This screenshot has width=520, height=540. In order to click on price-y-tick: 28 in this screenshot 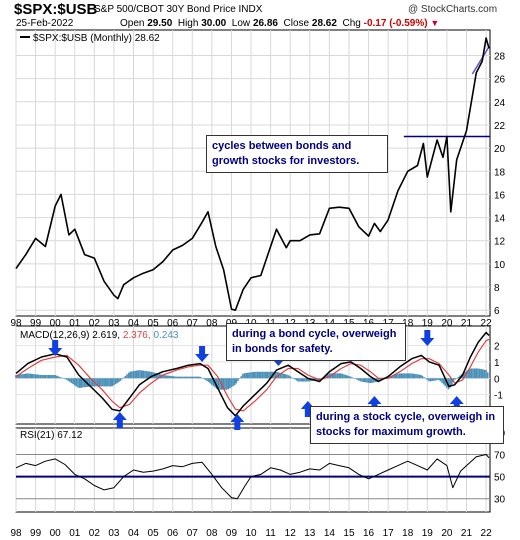, I will do `click(500, 56)`.